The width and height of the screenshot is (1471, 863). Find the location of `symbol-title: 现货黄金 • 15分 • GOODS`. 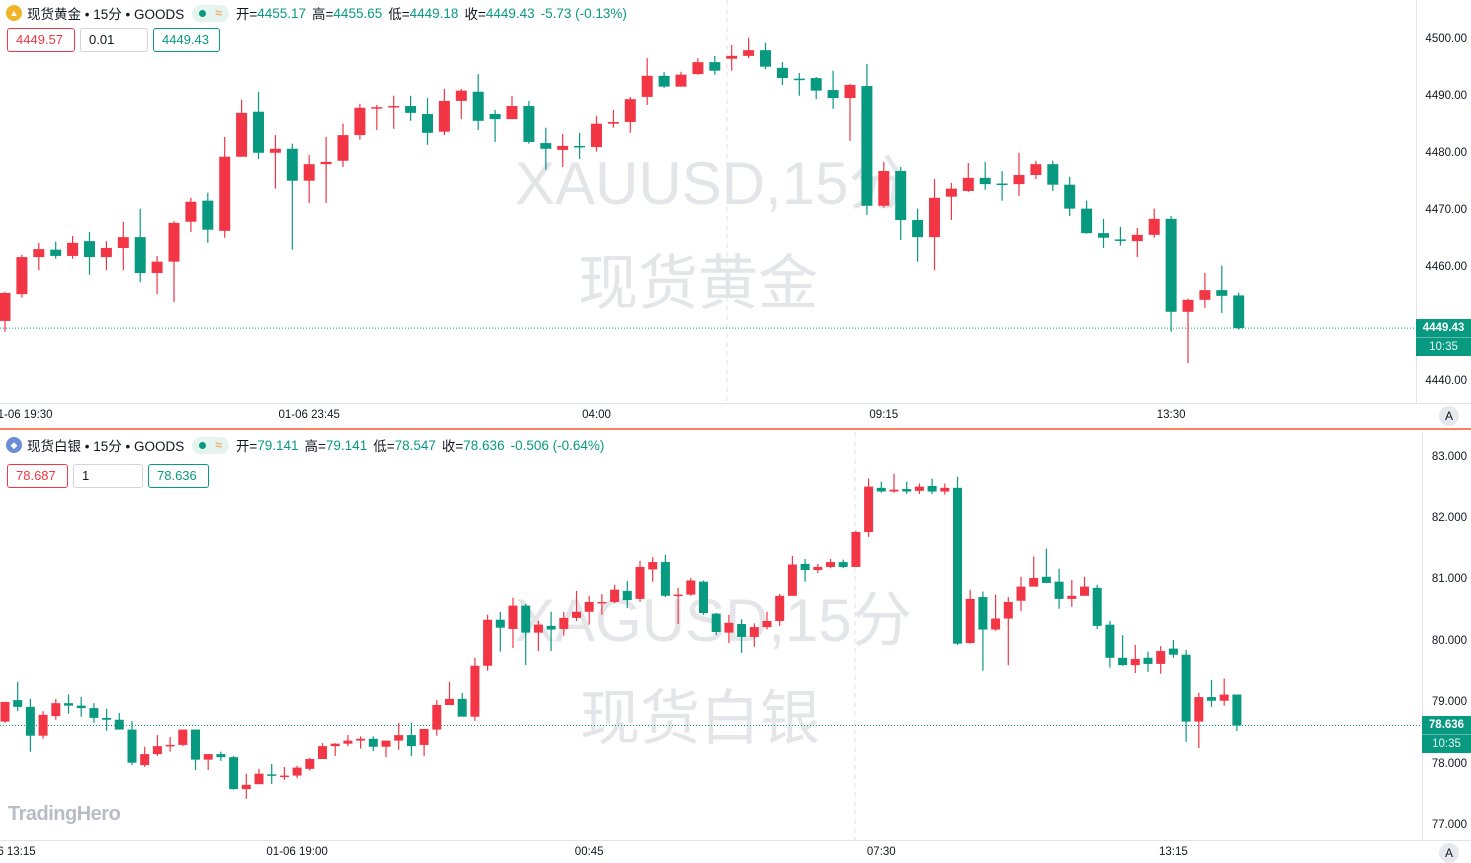

symbol-title: 现货黄金 • 15分 • GOODS is located at coordinates (106, 14).